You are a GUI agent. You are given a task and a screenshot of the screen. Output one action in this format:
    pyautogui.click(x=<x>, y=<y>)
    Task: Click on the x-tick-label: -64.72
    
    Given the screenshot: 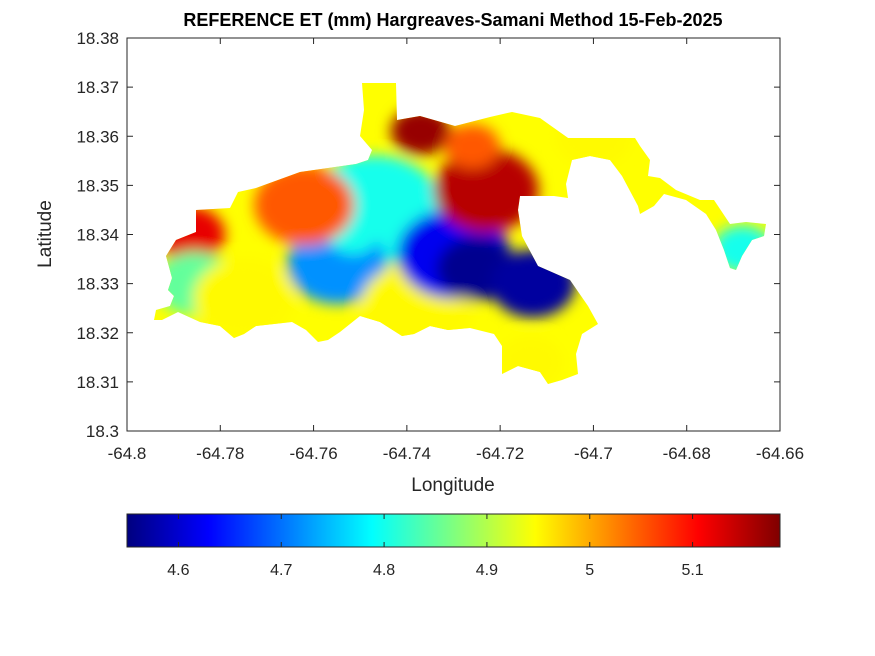 What is the action you would take?
    pyautogui.click(x=500, y=453)
    